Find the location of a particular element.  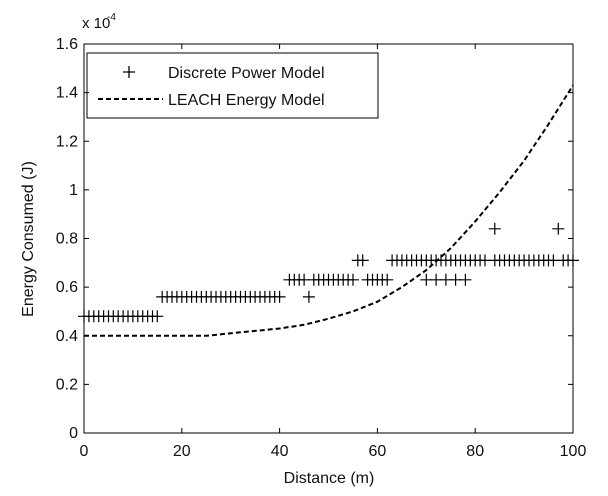

x-tick-label: 60 is located at coordinates (378, 451).